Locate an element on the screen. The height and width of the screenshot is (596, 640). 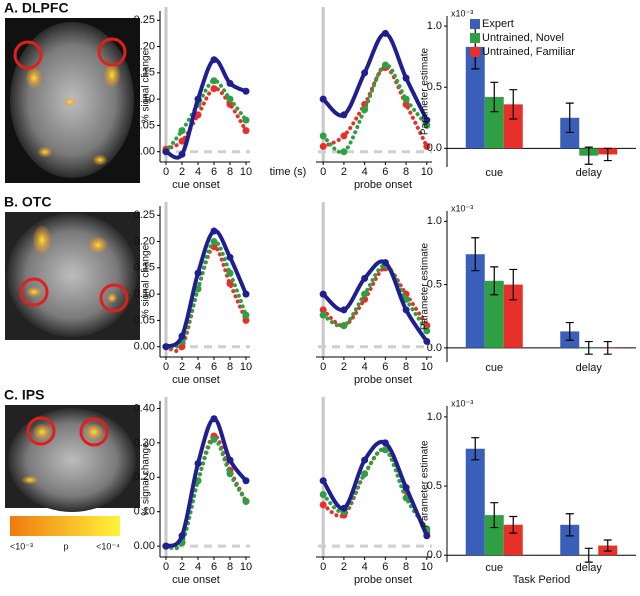
multiplier: x10⁻³ is located at coordinates (462, 208).